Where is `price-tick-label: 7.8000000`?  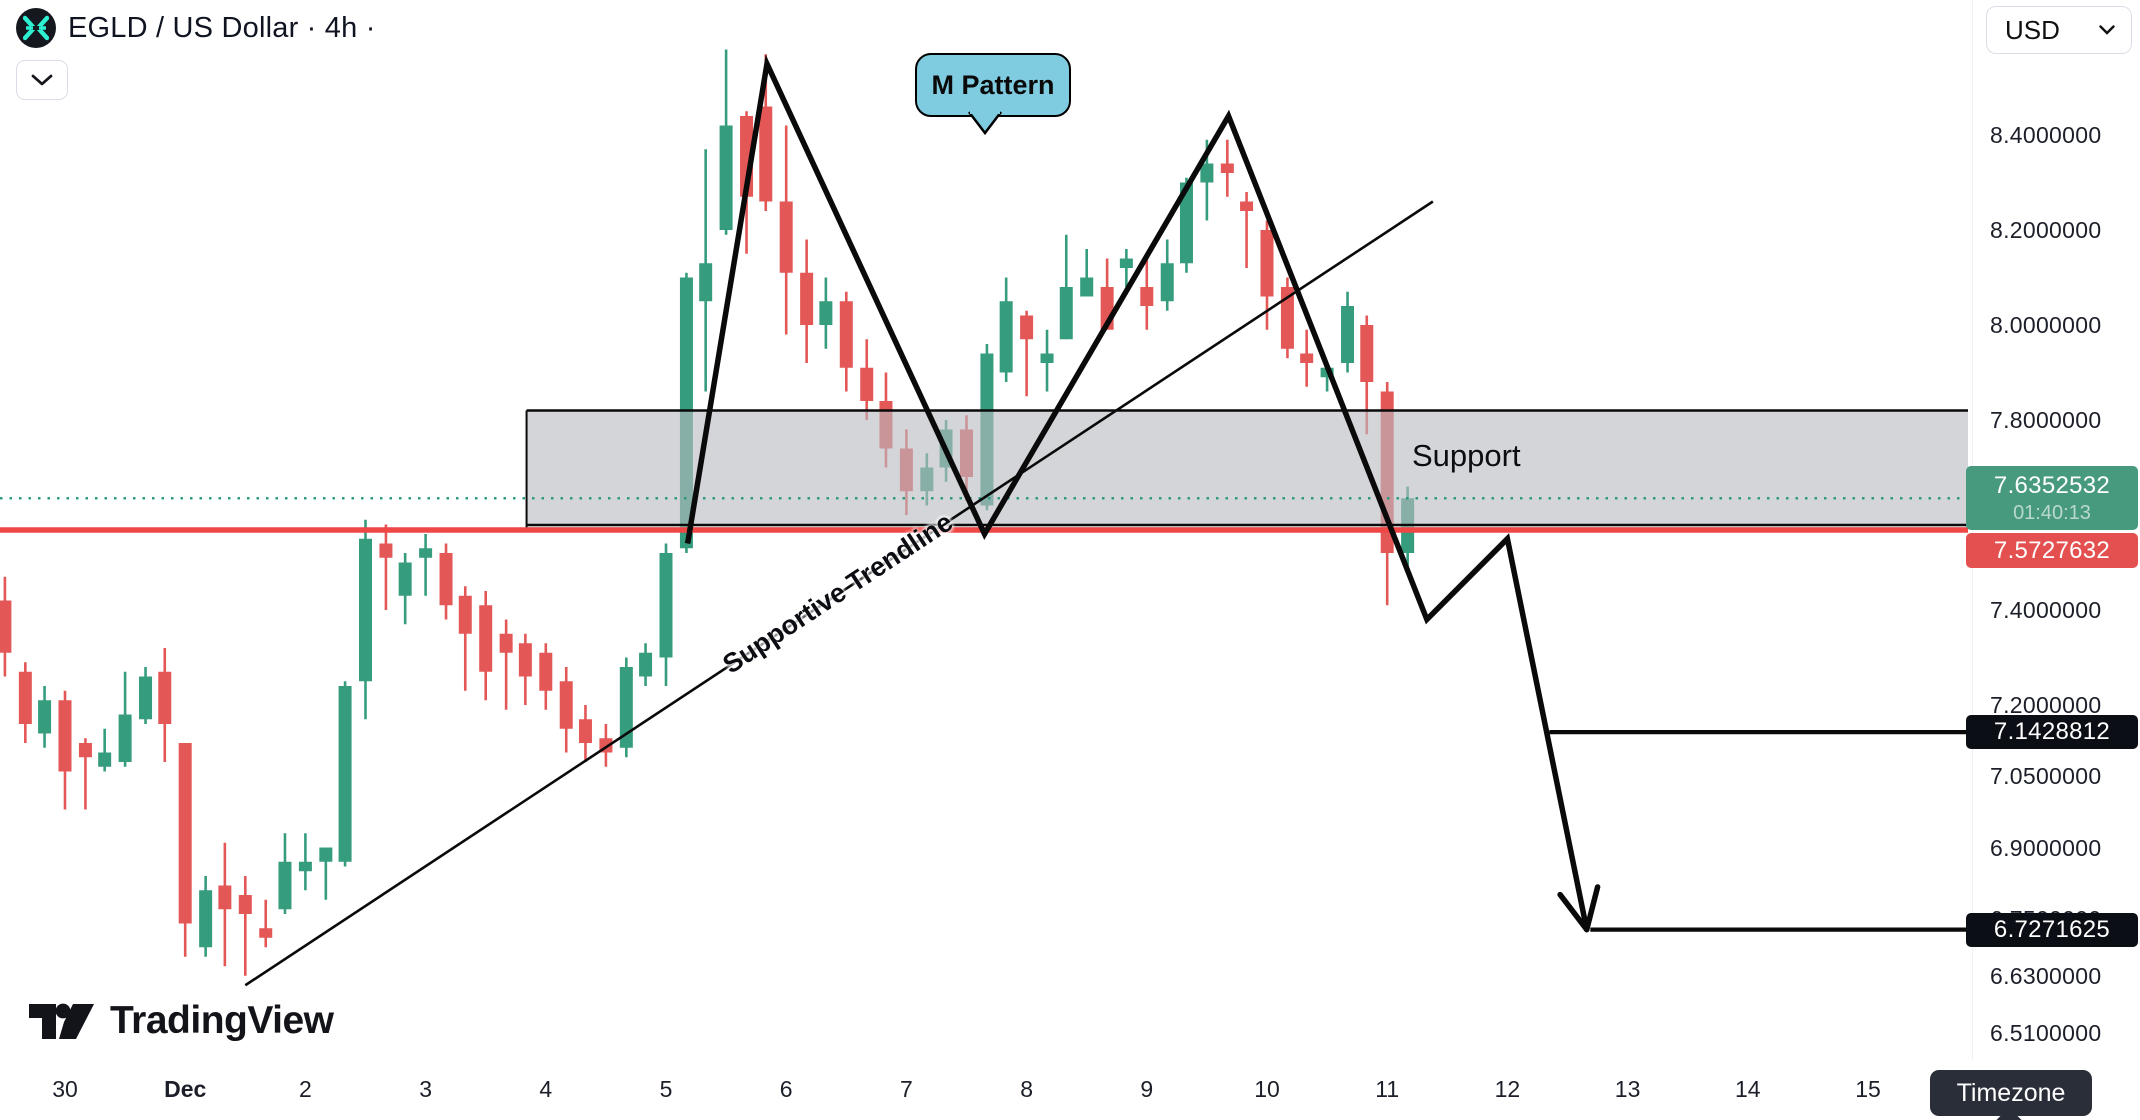
price-tick-label: 7.8000000 is located at coordinates (2046, 420).